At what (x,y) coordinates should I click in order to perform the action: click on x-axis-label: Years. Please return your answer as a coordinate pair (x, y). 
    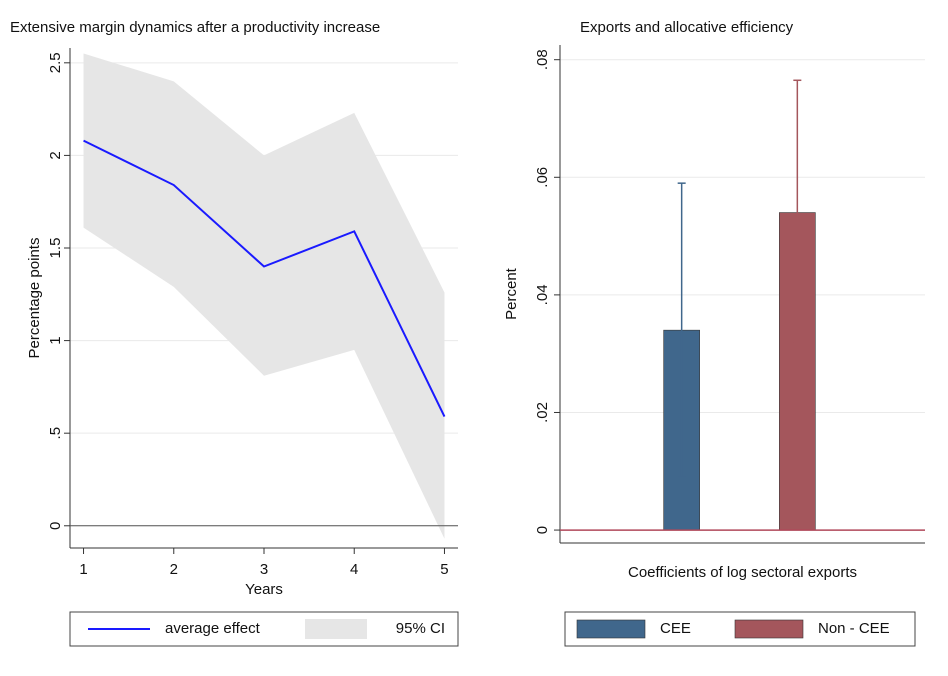
    Looking at the image, I should click on (264, 589).